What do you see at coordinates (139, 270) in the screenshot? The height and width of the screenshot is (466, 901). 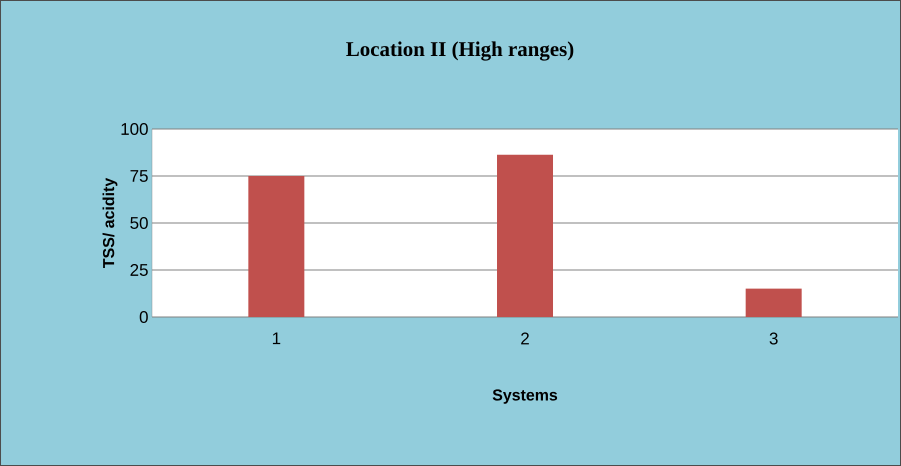 I see `y-tick-label: 25` at bounding box center [139, 270].